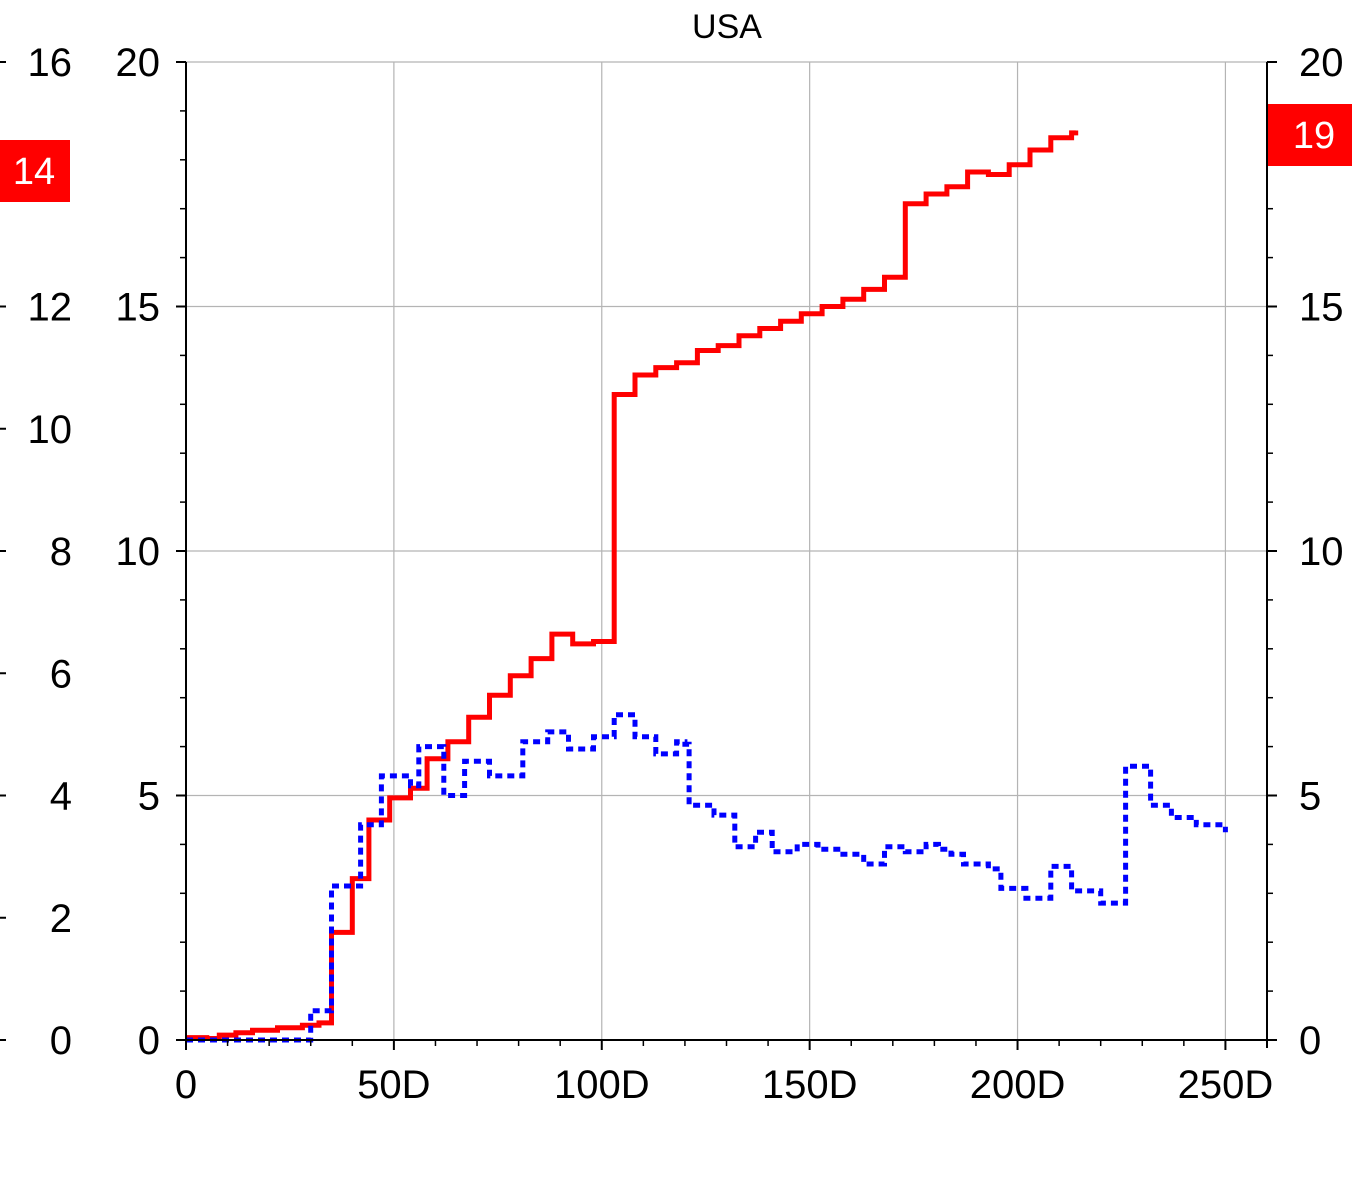 This screenshot has height=1188, width=1358. I want to click on y-outer-tick-label: 12, so click(50, 308).